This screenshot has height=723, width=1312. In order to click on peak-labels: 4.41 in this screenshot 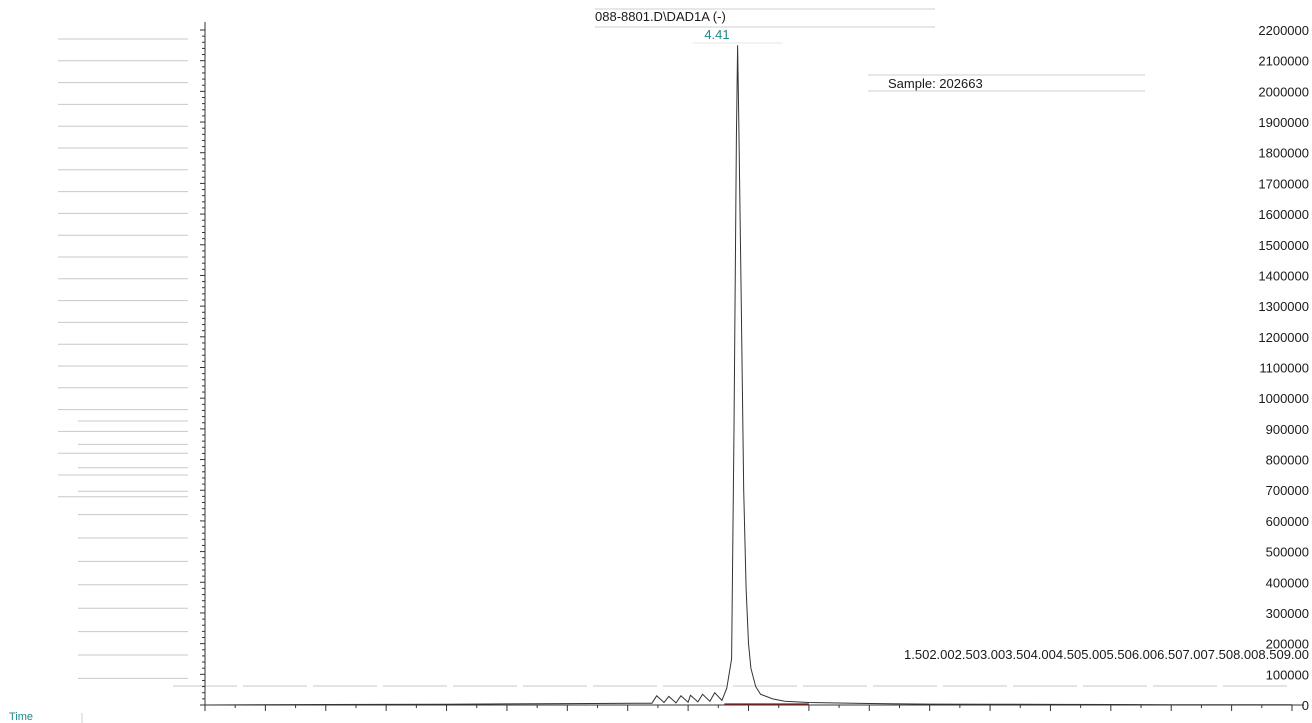, I will do `click(737, 35)`.